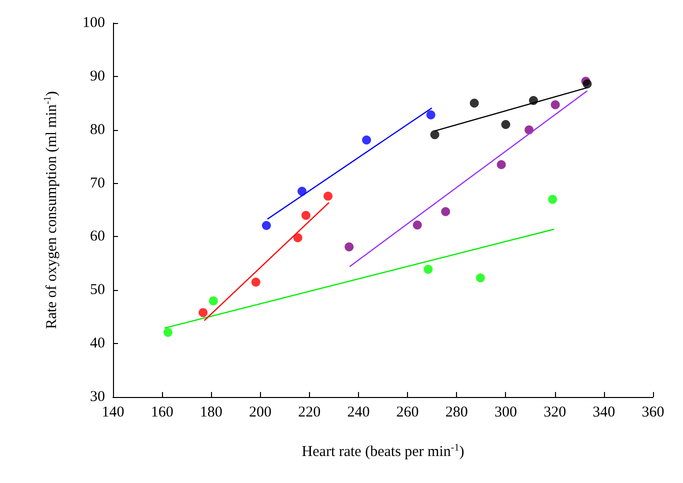  Describe the element at coordinates (309, 412) in the screenshot. I see `x-tick-label: 220` at that location.